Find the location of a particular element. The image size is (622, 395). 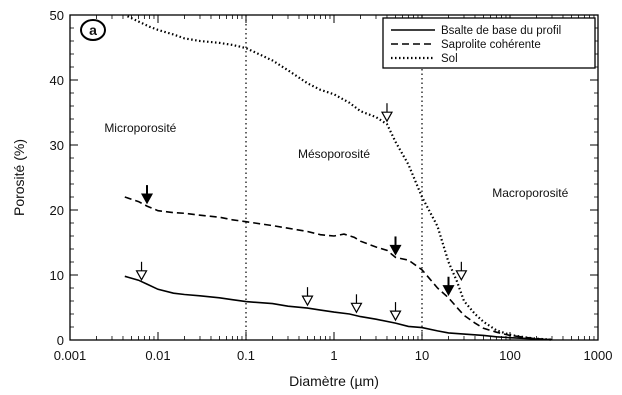

x-axis-label: Diamètre (µm) is located at coordinates (334, 381).